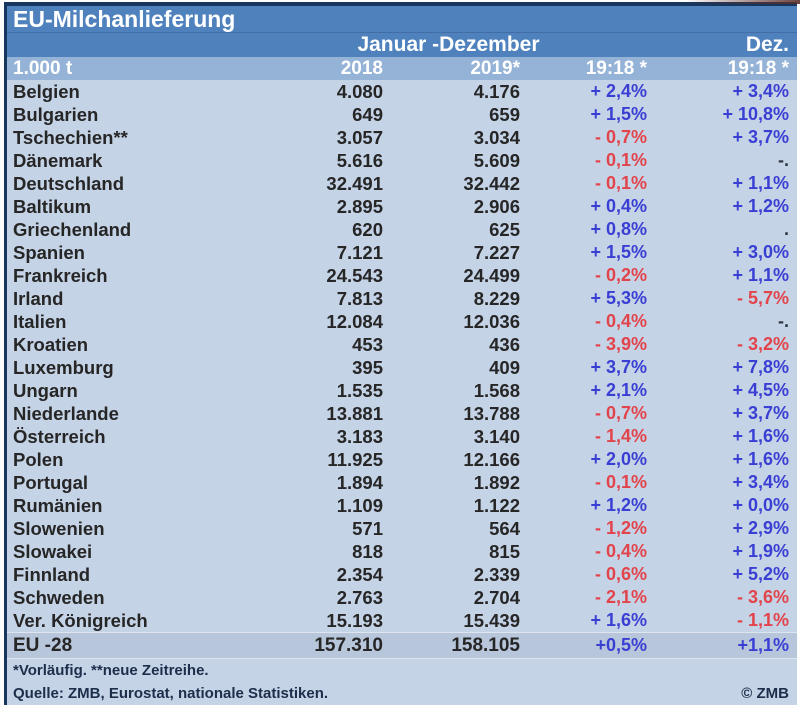  Describe the element at coordinates (495, 68) in the screenshot. I see `column-header-2019: 2019*` at that location.